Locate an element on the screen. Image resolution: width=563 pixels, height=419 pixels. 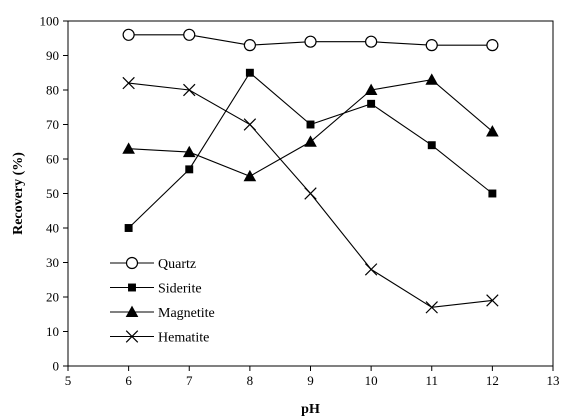
y-tick-label: 0 is located at coordinates (56, 366).